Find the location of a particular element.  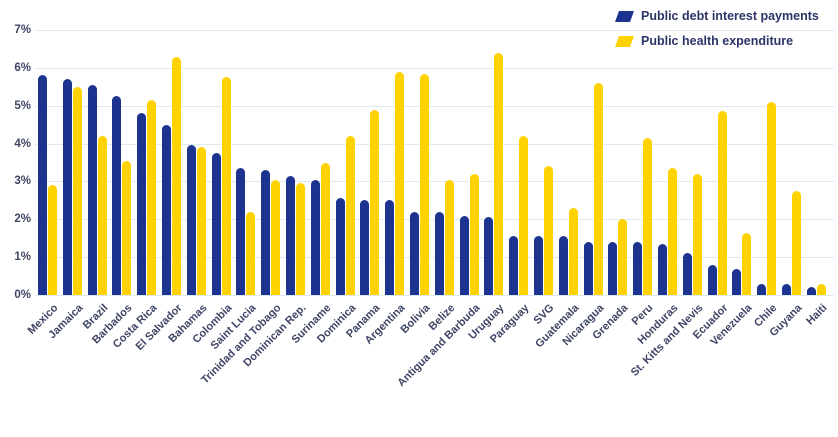

bar-health-bahamas is located at coordinates (201, 221).